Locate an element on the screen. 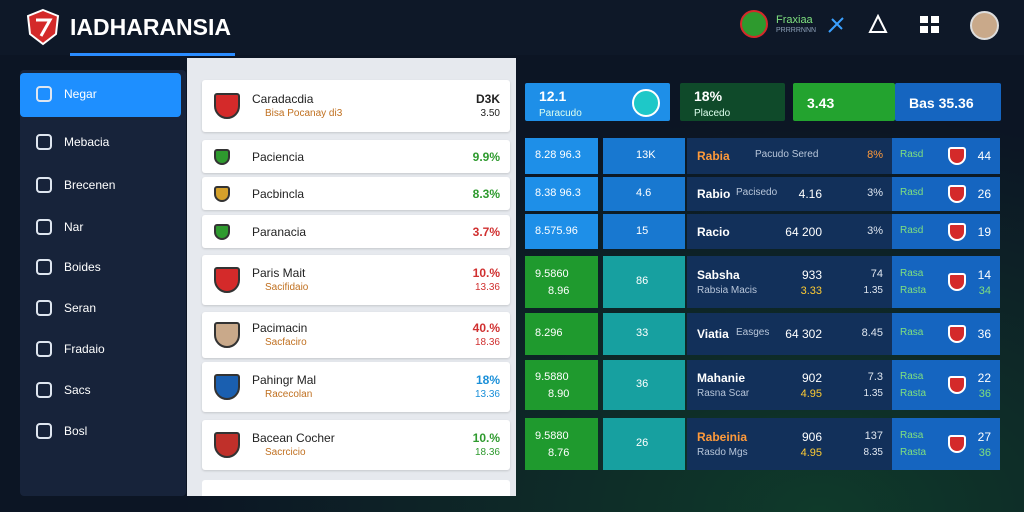 This screenshot has width=1024, height=512. row-name: Rabio is located at coordinates (714, 194).